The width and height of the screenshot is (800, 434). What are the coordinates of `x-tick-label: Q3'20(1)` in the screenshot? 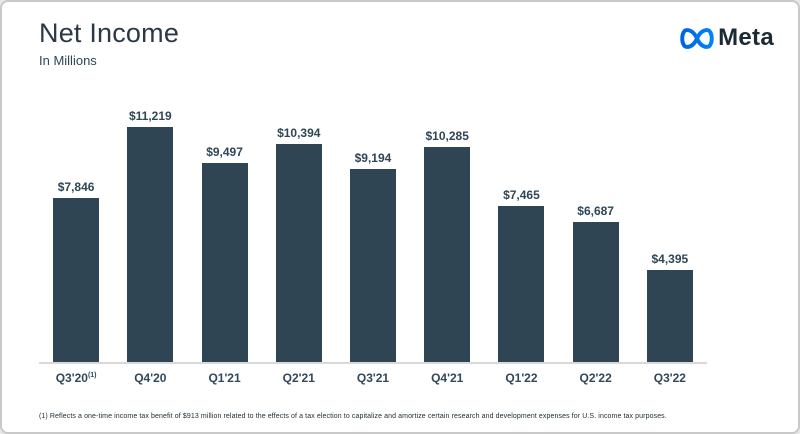 It's located at (76, 378).